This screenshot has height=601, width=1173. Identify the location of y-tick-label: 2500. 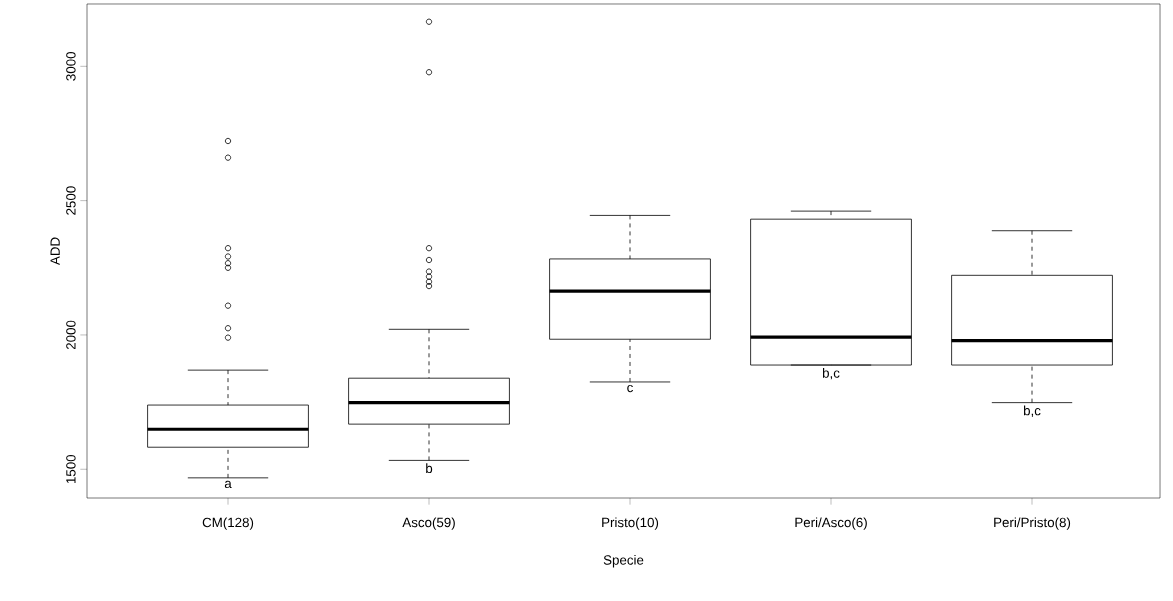
(71, 200).